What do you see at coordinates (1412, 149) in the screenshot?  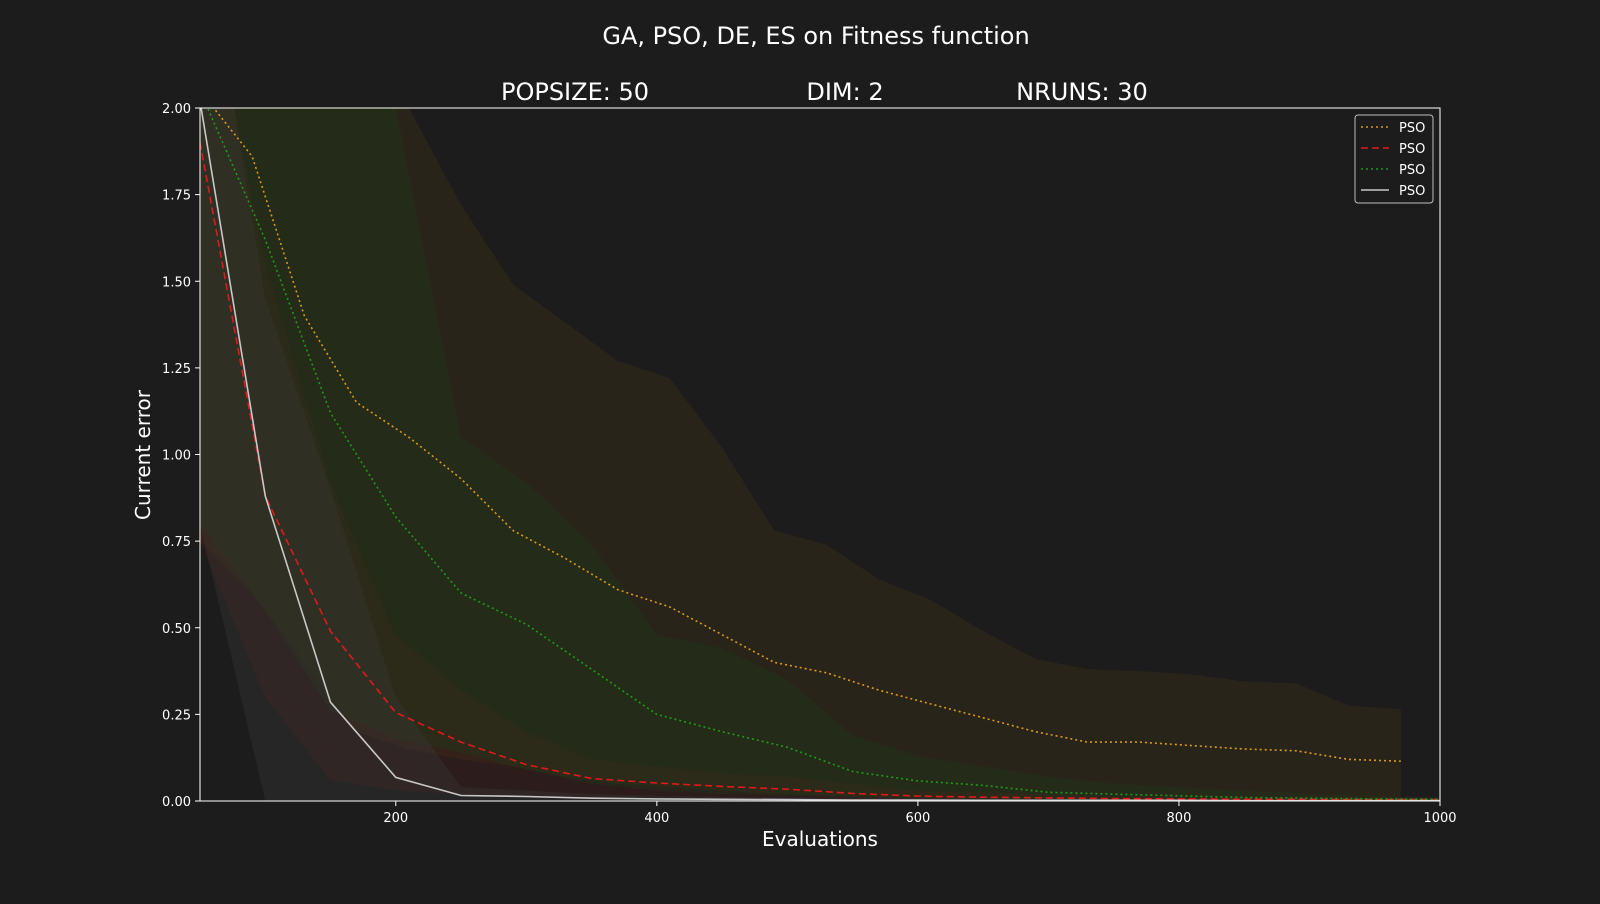 I see `legend-label-2: PSO` at bounding box center [1412, 149].